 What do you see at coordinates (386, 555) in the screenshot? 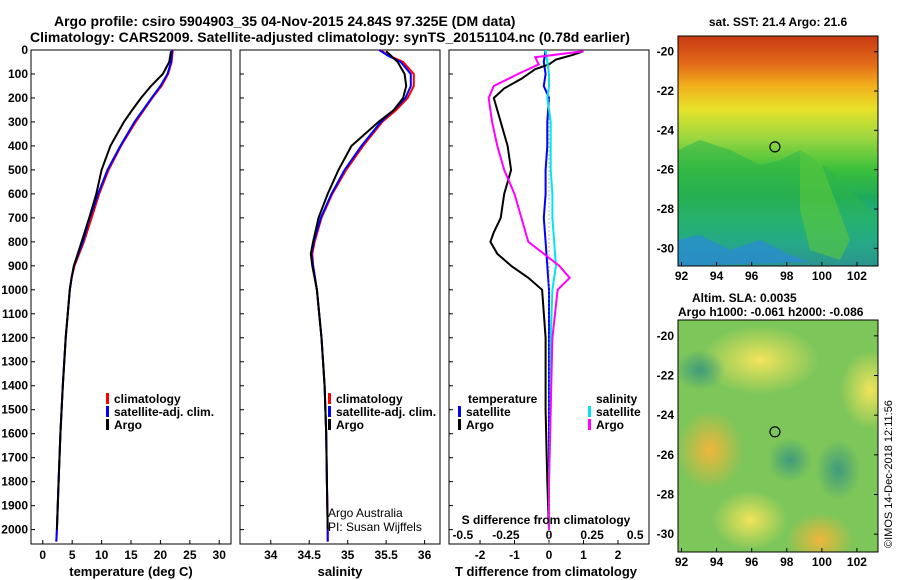
I see `x-tick-label: 35.5` at bounding box center [386, 555].